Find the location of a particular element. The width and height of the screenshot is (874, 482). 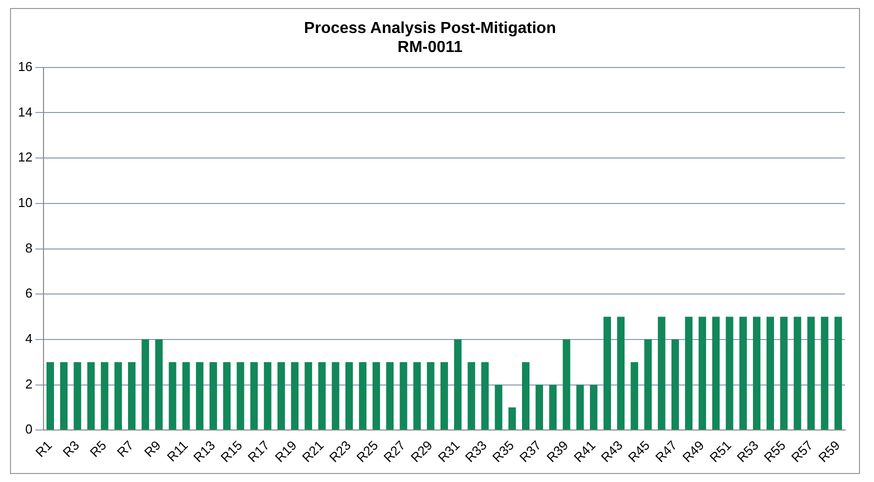

x-tick-label: R17 is located at coordinates (258, 452).